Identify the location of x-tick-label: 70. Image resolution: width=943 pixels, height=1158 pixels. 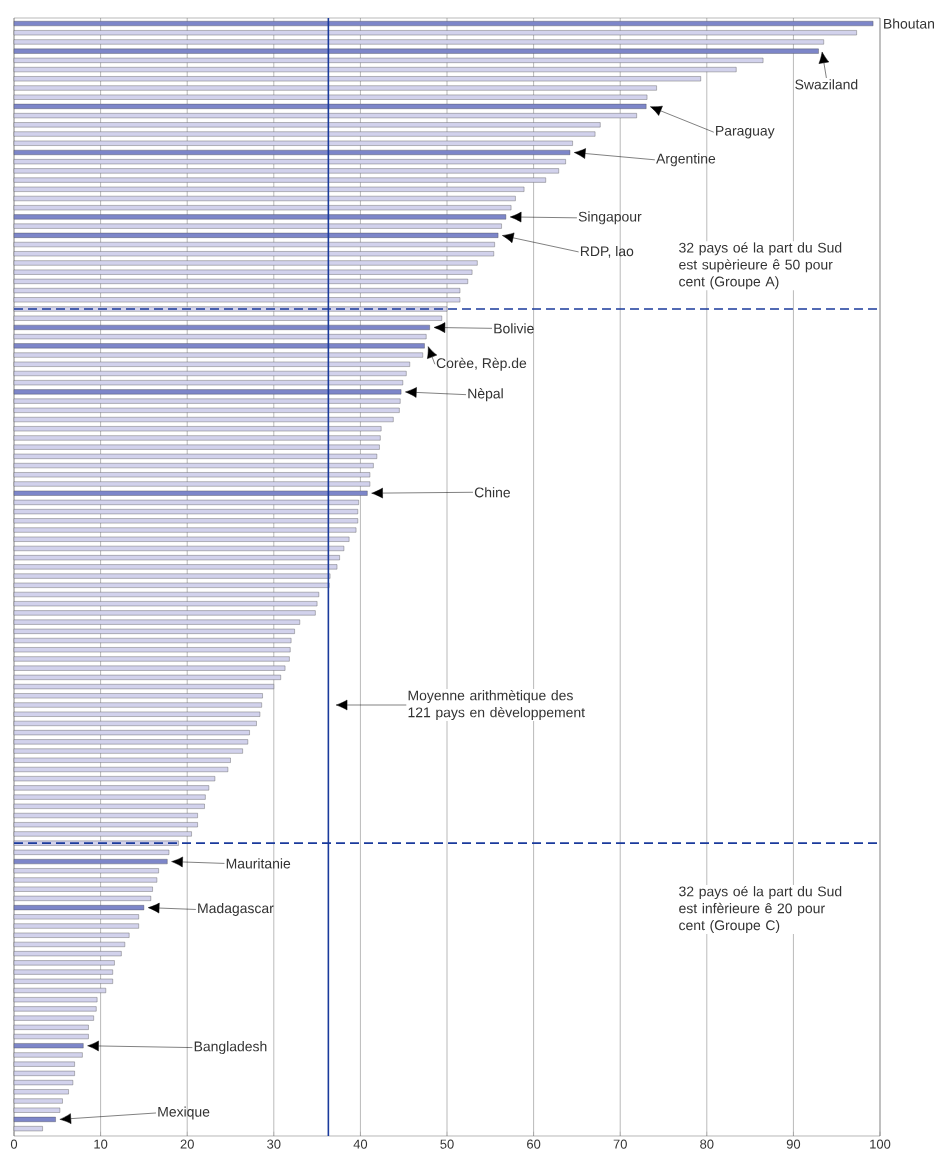
(620, 1144).